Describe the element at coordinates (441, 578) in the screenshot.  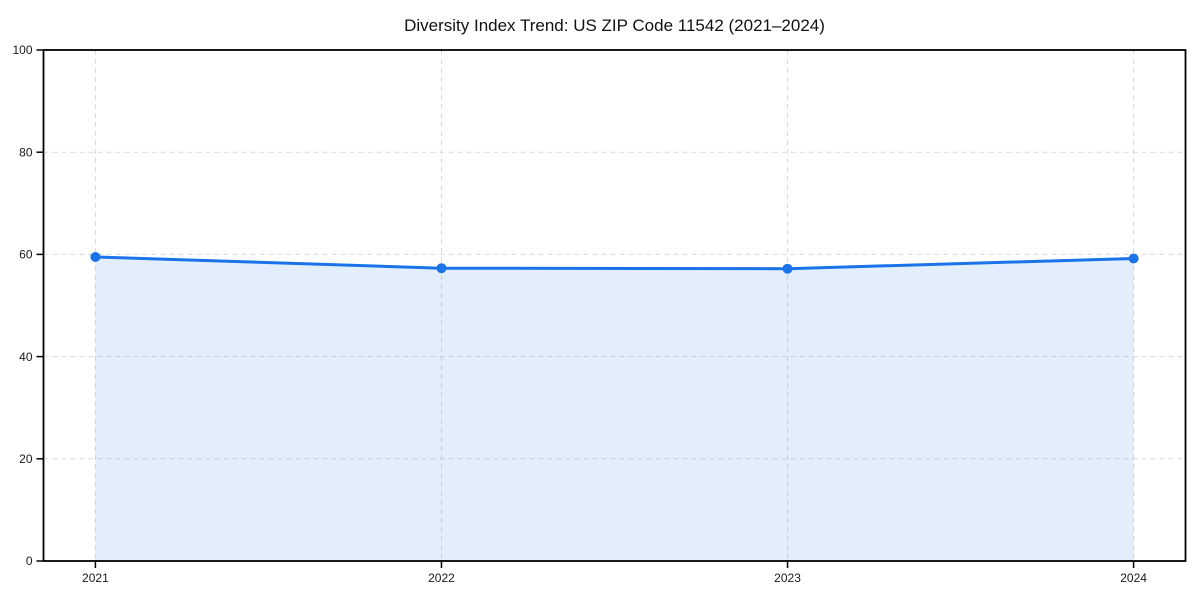
I see `x-tick-label: 2022` at that location.